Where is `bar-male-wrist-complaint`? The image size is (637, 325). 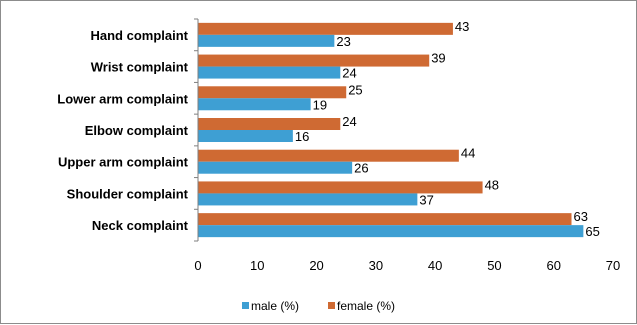 bar-male-wrist-complaint is located at coordinates (269, 72).